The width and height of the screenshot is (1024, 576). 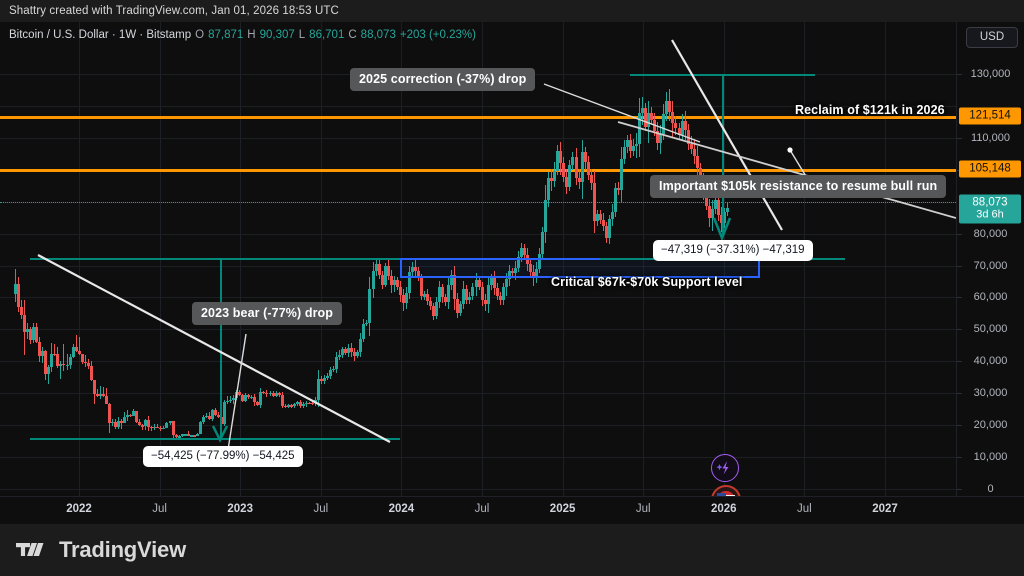 What do you see at coordinates (221, 349) in the screenshot?
I see `measure-left-vertical` at bounding box center [221, 349].